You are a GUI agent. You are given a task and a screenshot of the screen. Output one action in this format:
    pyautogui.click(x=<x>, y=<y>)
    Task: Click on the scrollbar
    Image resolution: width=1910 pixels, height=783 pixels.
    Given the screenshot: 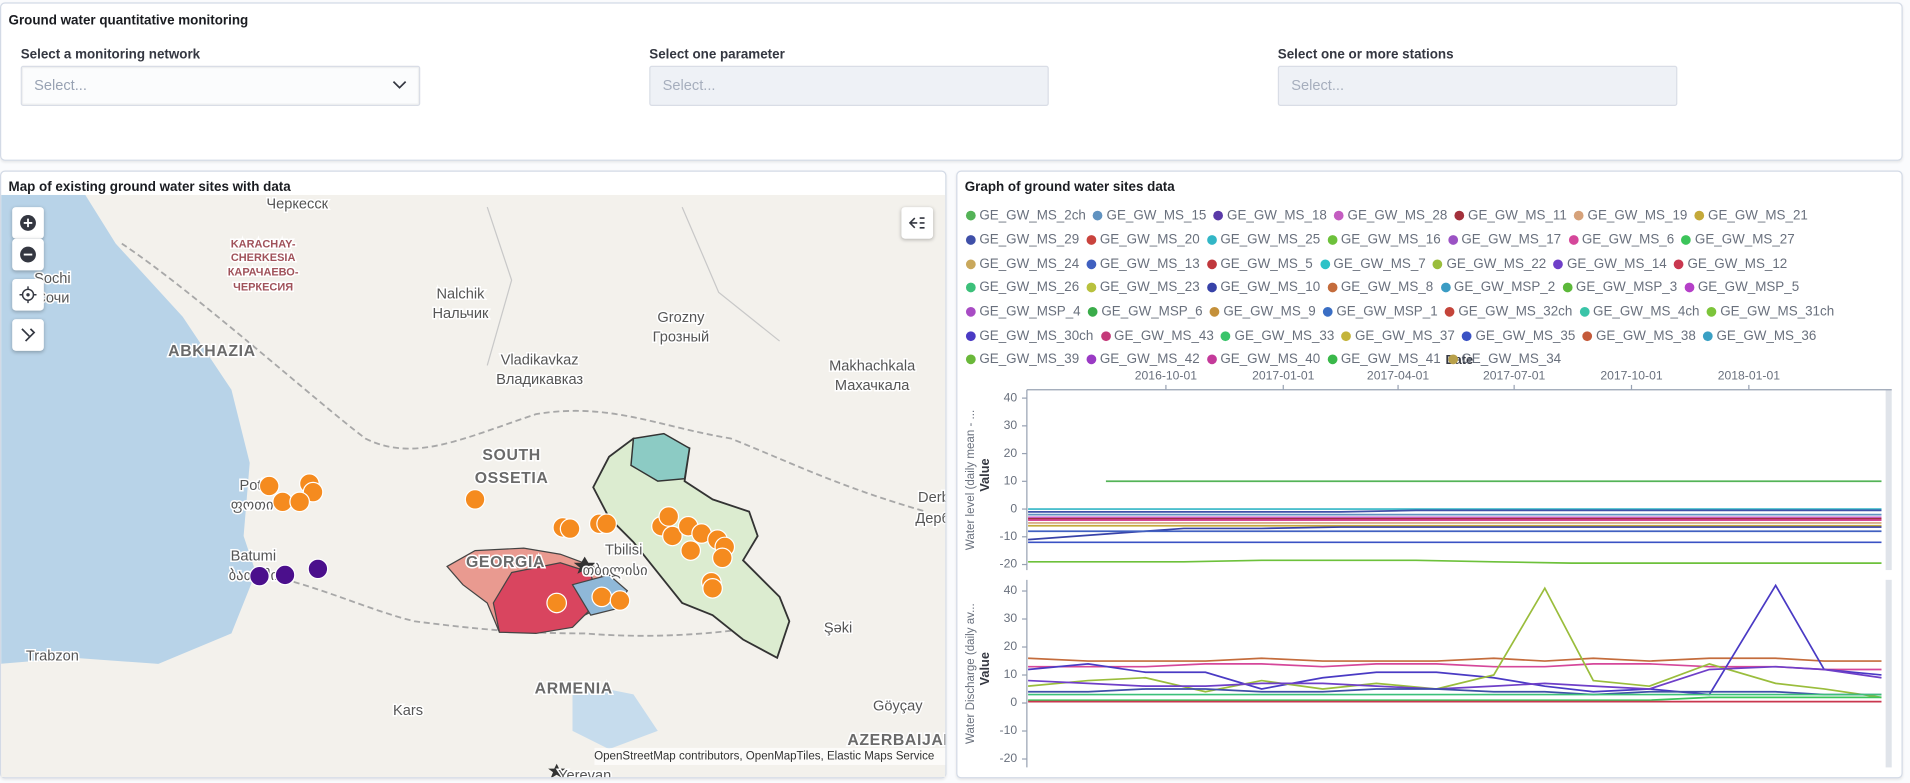 What is the action you would take?
    pyautogui.click(x=1888, y=480)
    